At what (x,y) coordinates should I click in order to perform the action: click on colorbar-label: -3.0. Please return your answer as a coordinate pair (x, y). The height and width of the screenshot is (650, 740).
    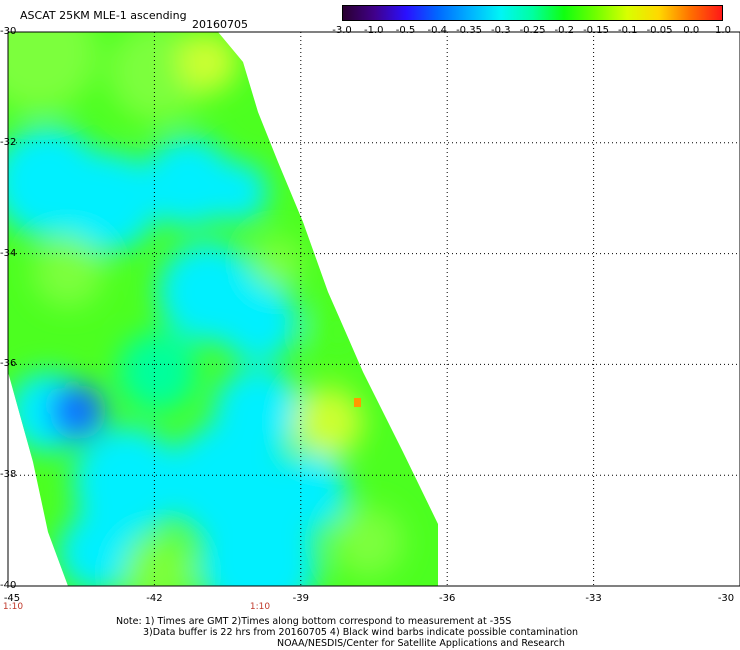
    Looking at the image, I should click on (342, 30).